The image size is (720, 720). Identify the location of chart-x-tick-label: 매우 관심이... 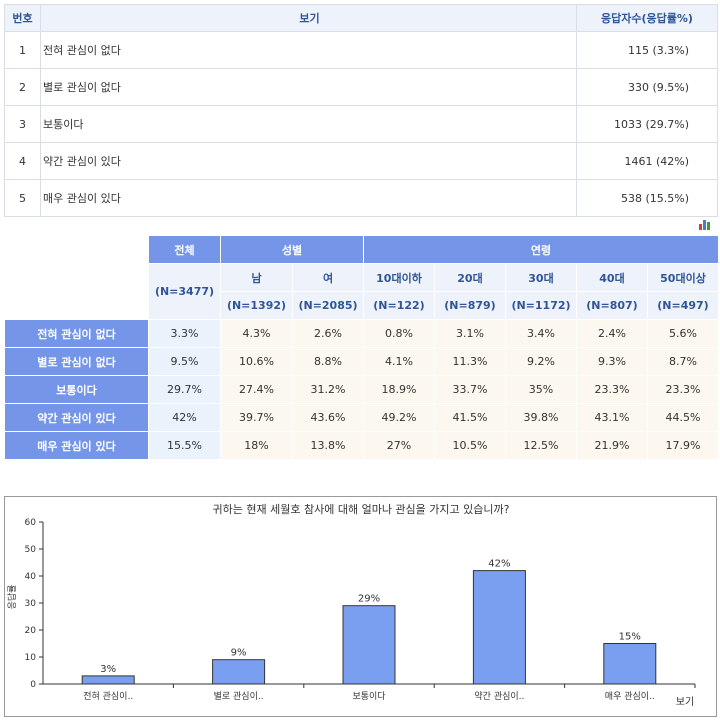
(630, 696).